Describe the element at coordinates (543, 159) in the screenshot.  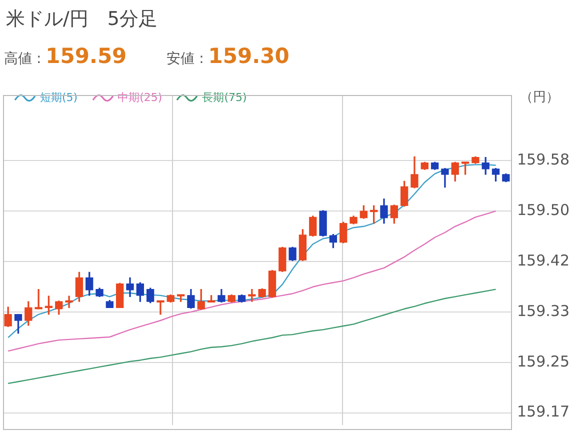
I see `y-tick-label: 159.58` at that location.